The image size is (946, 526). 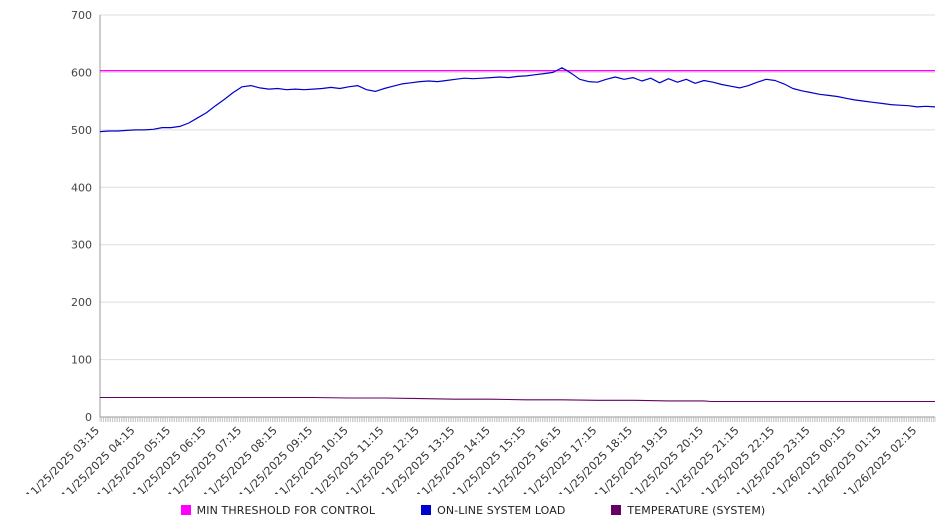 What do you see at coordinates (62, 459) in the screenshot?
I see `x-axis-tick-label: 11/25/2025 03:15` at bounding box center [62, 459].